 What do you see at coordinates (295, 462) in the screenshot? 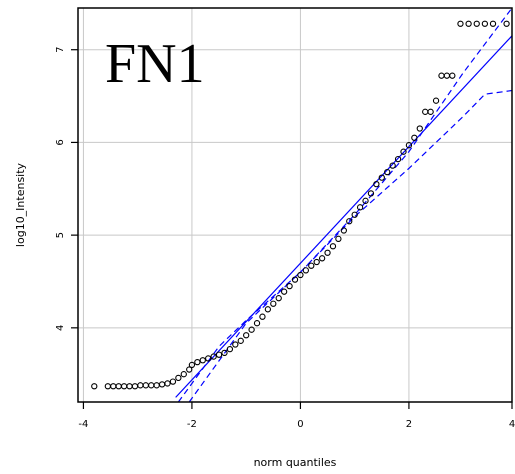
I see `x-axis-title: norm quantiles` at bounding box center [295, 462].